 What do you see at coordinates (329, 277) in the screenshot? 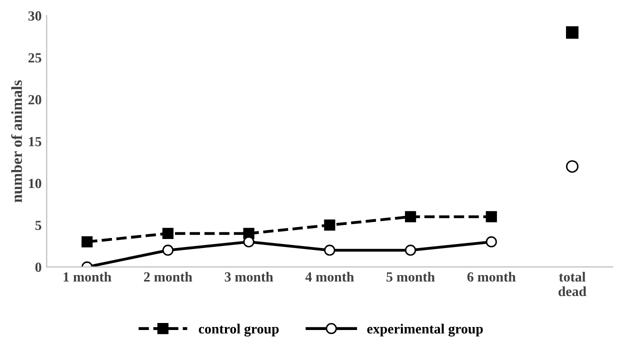
I see `x-tick-label: 4 month` at bounding box center [329, 277].